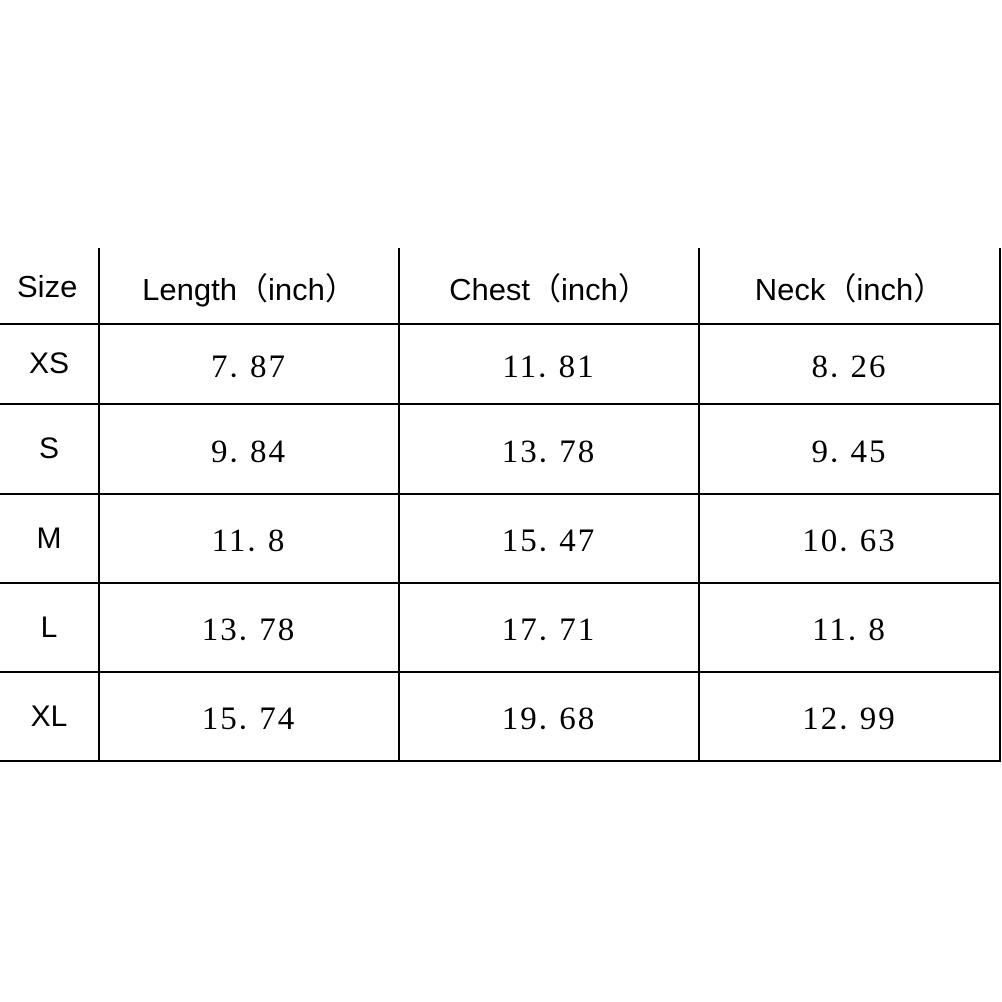 The height and width of the screenshot is (1002, 1002). Describe the element at coordinates (50, 538) in the screenshot. I see `cell-size: M` at that location.